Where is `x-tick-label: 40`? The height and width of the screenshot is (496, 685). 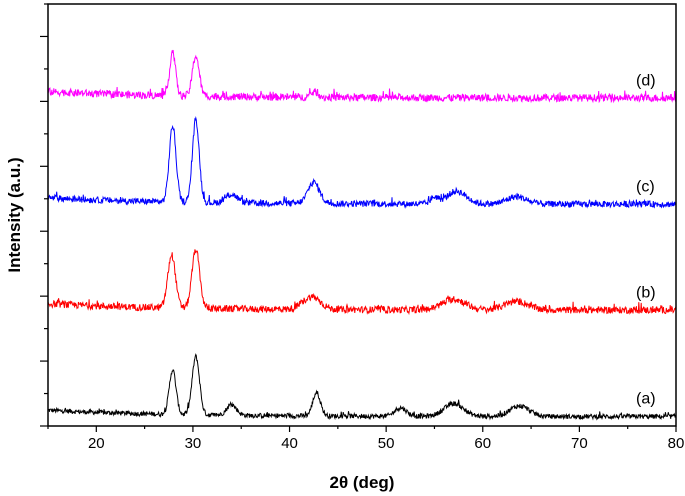 x-tick-label: 40 is located at coordinates (289, 443).